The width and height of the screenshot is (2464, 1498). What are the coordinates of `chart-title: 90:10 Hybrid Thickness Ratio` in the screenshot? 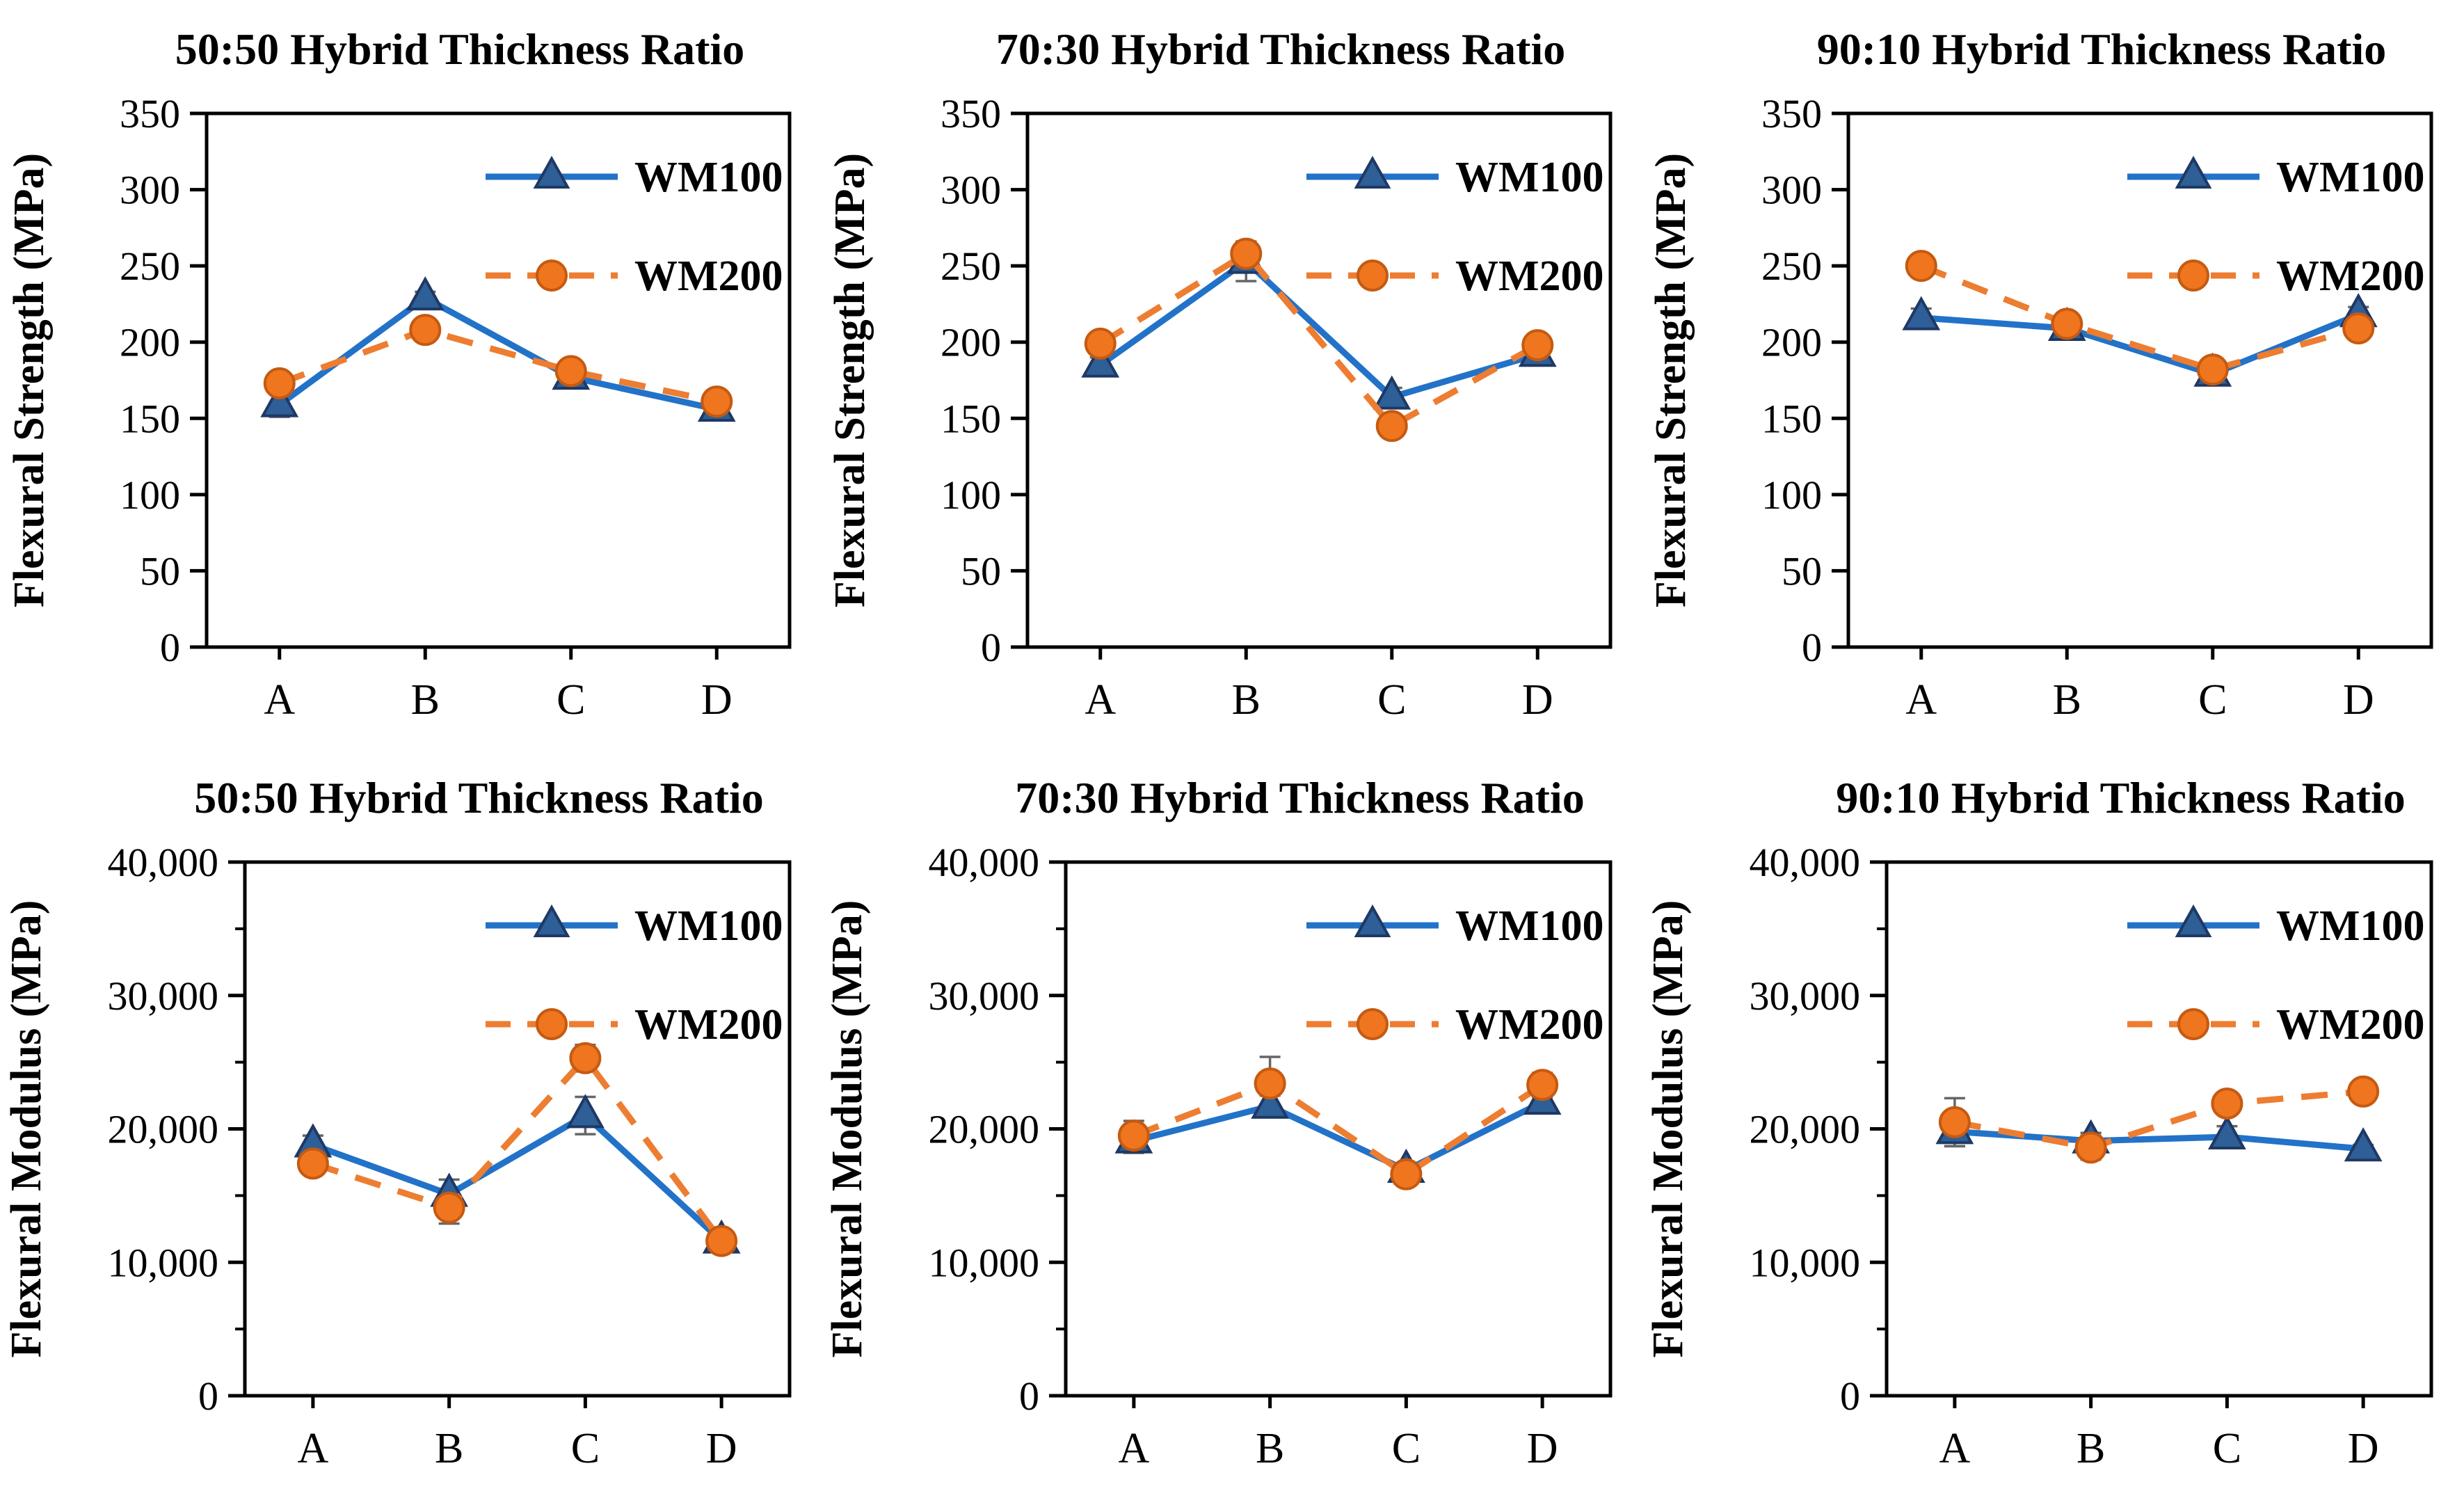 It's located at (2102, 49).